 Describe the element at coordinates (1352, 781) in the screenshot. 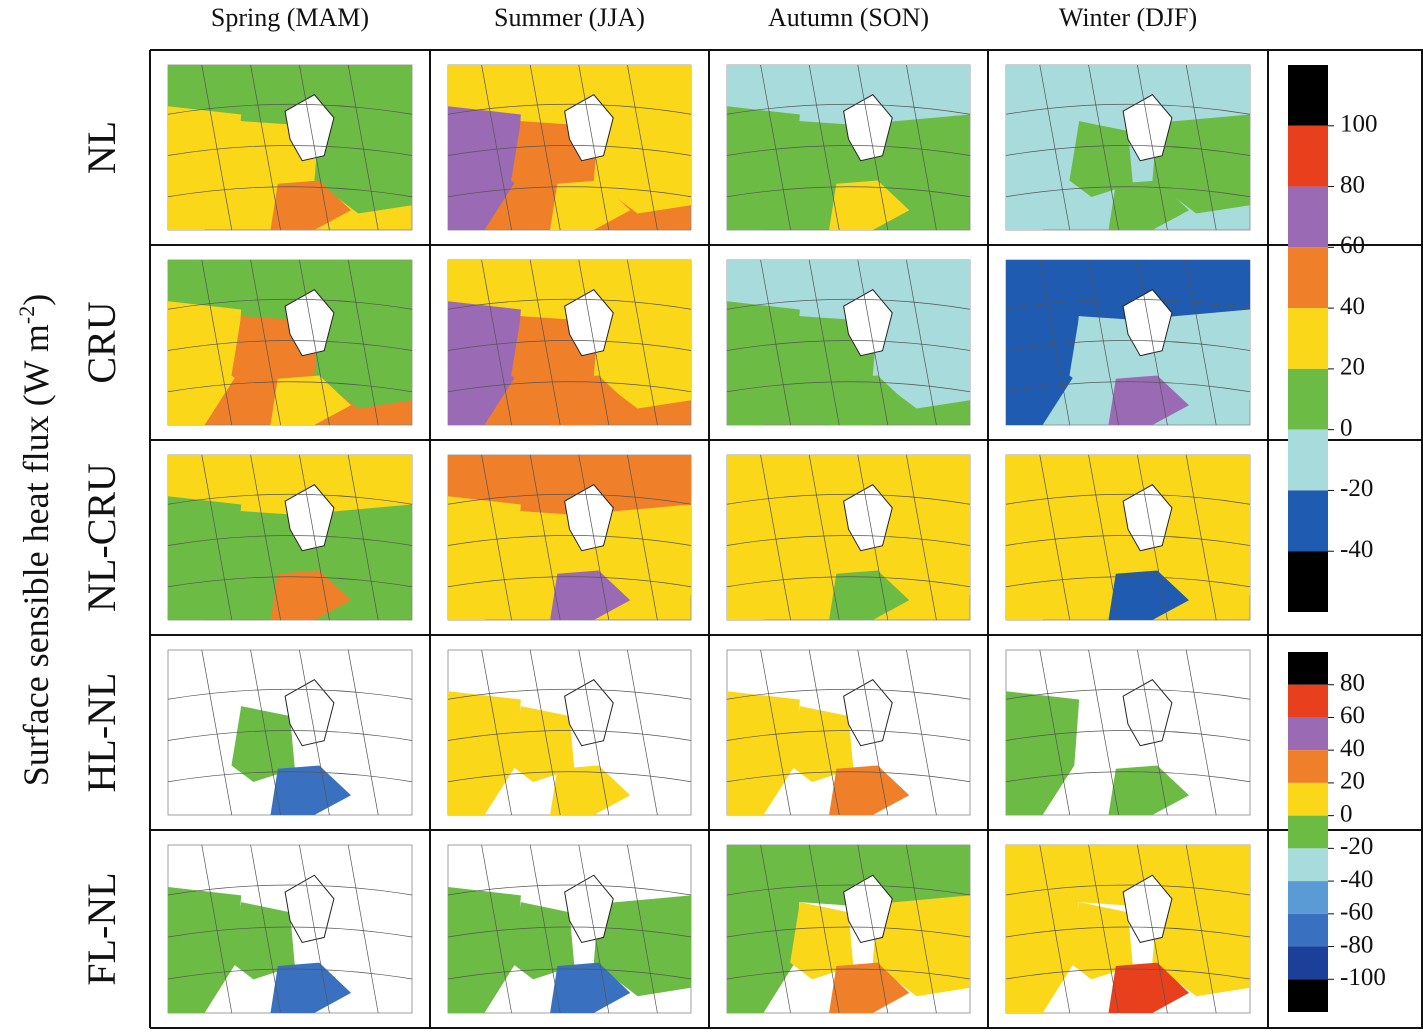

I see `colorbar-tick-label: 20` at that location.